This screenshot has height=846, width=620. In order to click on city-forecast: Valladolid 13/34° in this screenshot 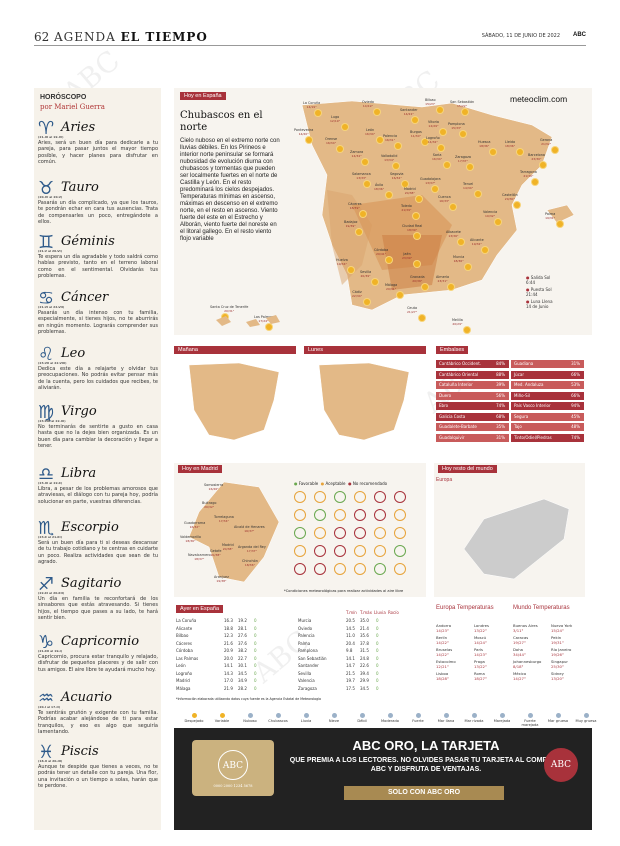, I will do `click(389, 158)`.